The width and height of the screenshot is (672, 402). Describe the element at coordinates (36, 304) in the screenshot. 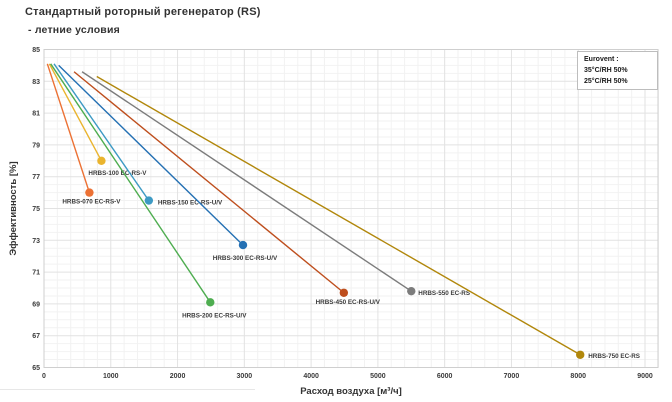

I see `y-tick-label: 69` at that location.